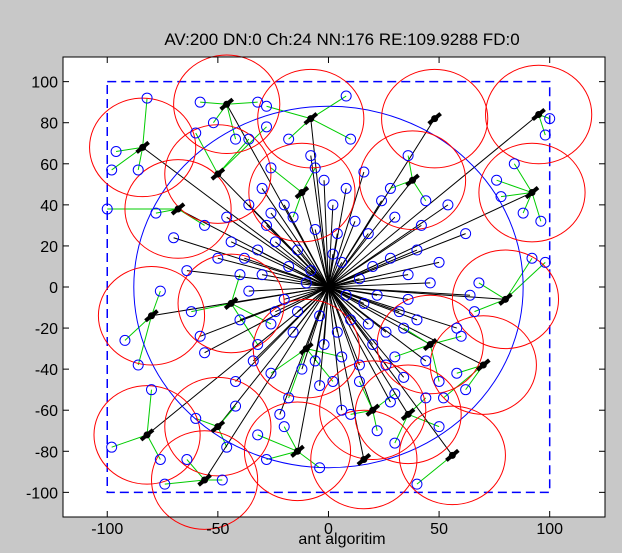 Image resolution: width=622 pixels, height=553 pixels. Describe the element at coordinates (46, 411) in the screenshot. I see `y-tick-label: -60` at that location.